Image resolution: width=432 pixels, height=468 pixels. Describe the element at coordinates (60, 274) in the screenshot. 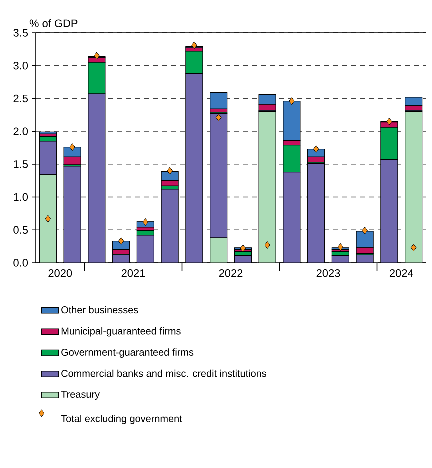

I see `text: 2020` at that location.